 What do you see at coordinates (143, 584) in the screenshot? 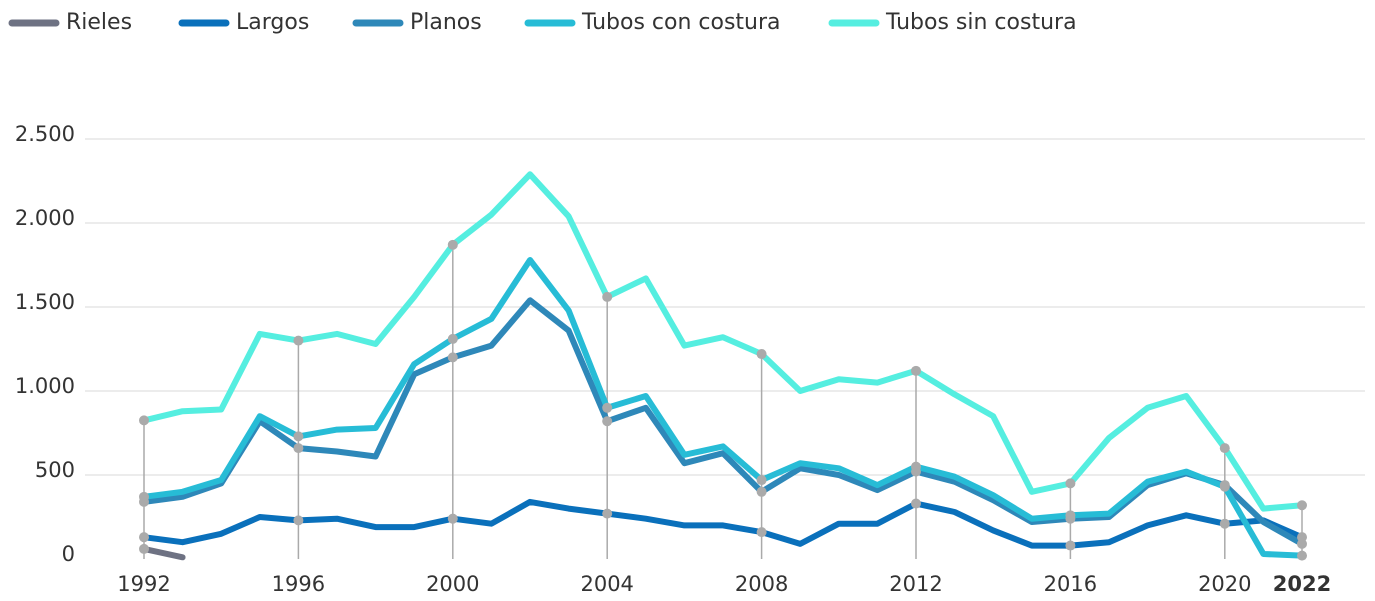
I see `x-tick-label: 1992` at bounding box center [143, 584].